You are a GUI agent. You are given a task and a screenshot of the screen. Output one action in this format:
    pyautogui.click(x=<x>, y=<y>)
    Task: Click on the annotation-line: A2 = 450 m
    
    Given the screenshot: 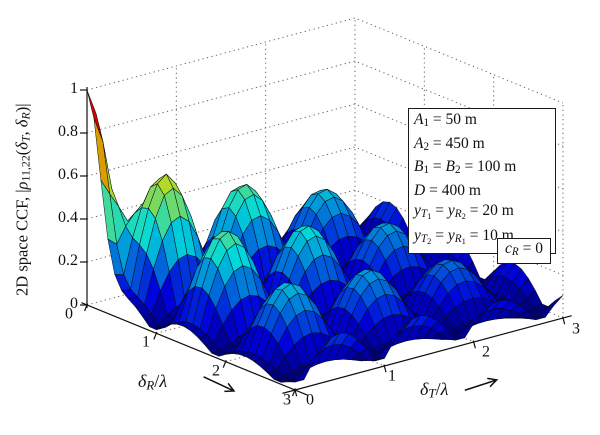 What is the action you would take?
    pyautogui.click(x=449, y=143)
    